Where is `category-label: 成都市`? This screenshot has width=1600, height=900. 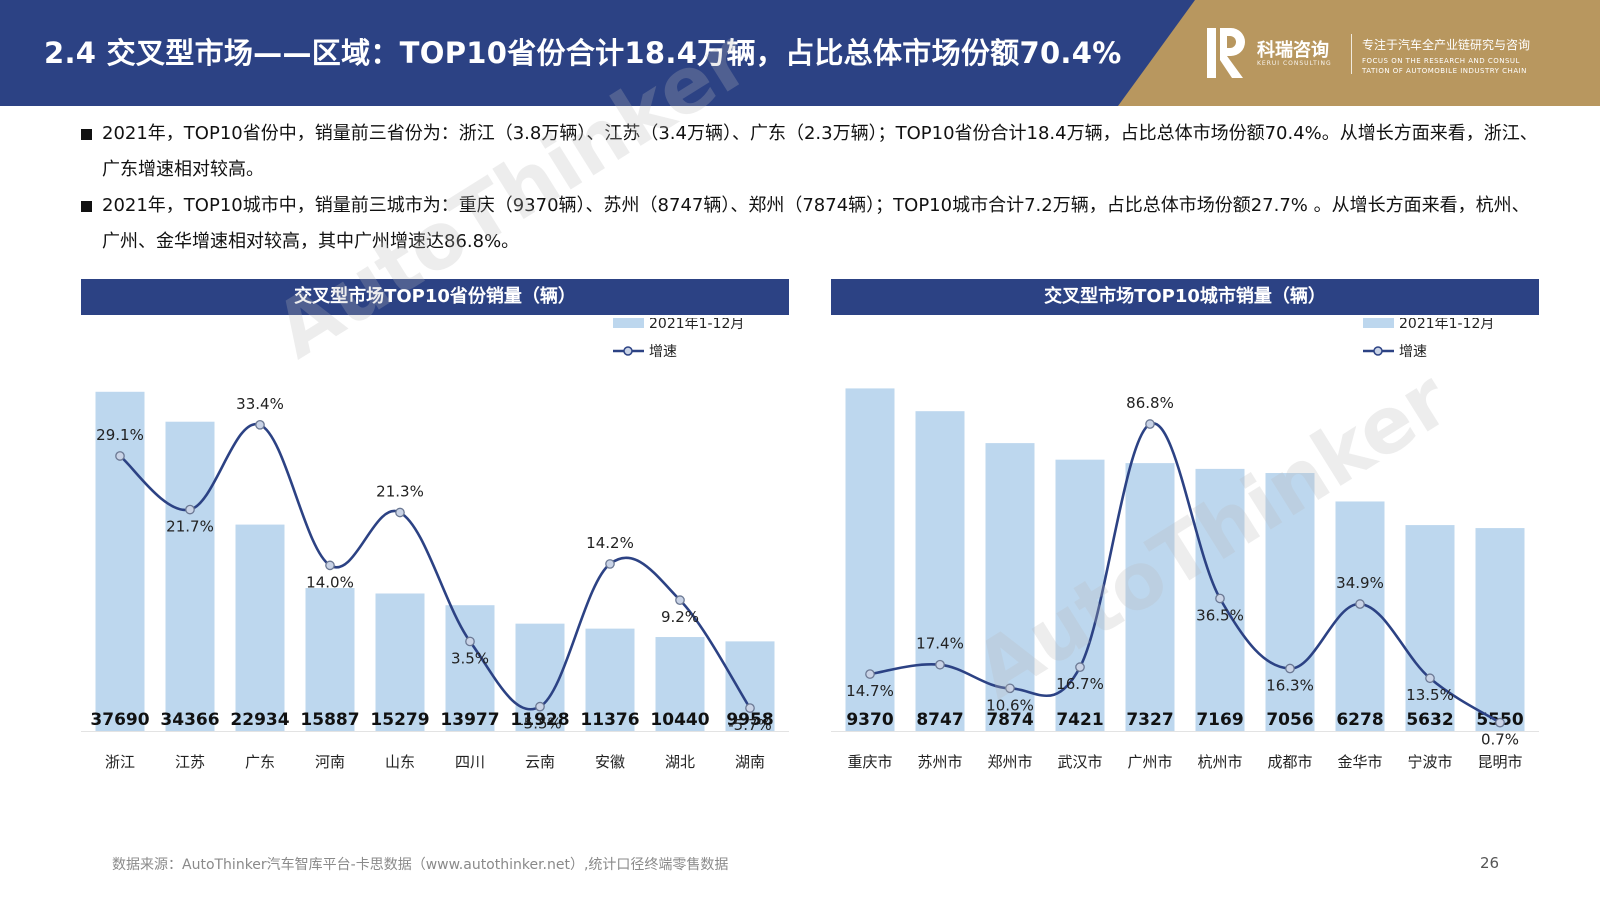
category-label: 成都市 is located at coordinates (1289, 762).